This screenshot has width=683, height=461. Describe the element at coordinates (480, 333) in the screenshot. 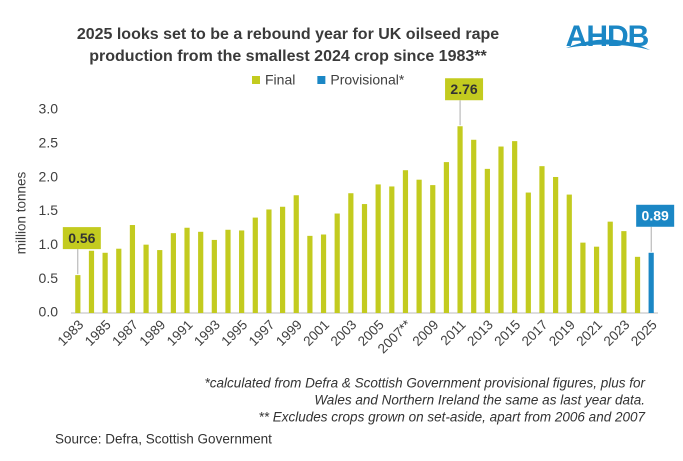

I see `x-tick-label: 2013` at that location.